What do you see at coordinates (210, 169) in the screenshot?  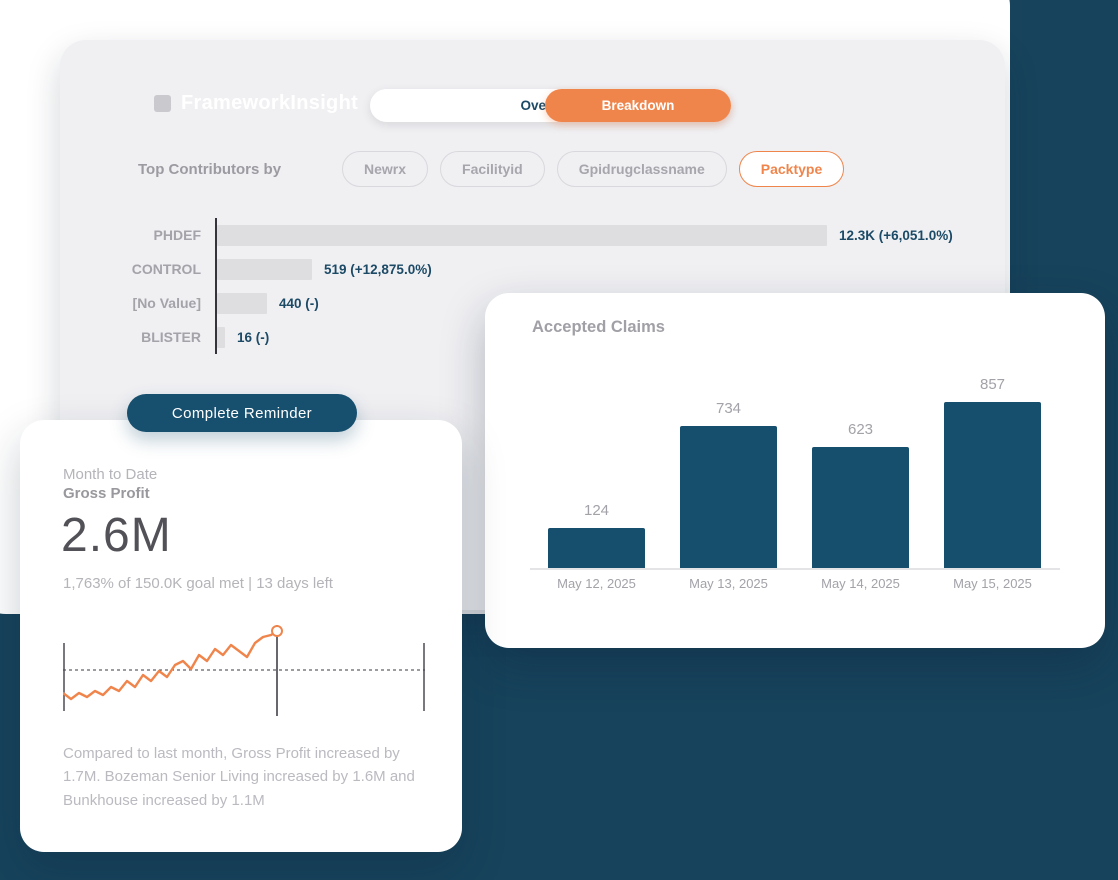 I see `filter-label: Top Contributors by` at bounding box center [210, 169].